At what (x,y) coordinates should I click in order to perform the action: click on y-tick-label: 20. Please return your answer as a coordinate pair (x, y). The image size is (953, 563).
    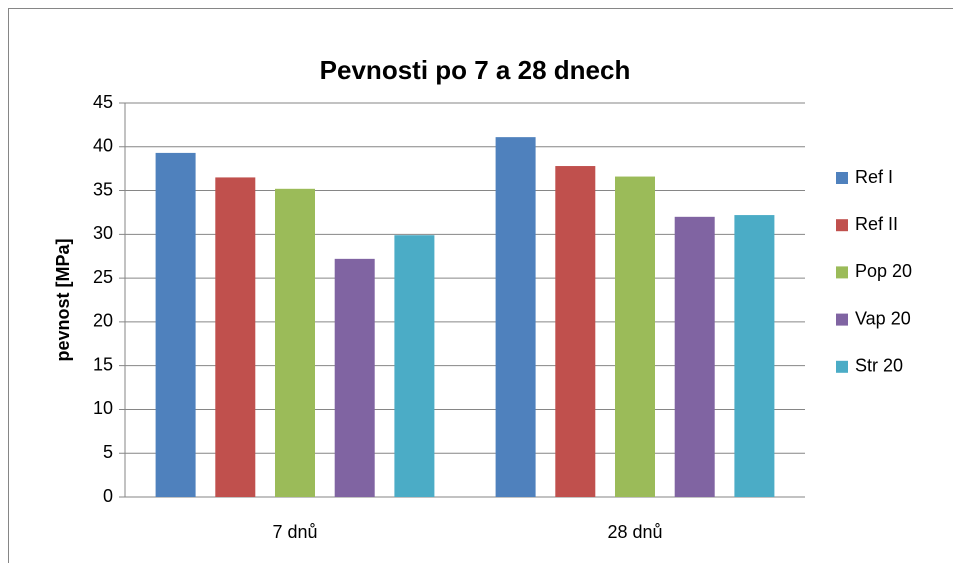
    Looking at the image, I should click on (103, 321).